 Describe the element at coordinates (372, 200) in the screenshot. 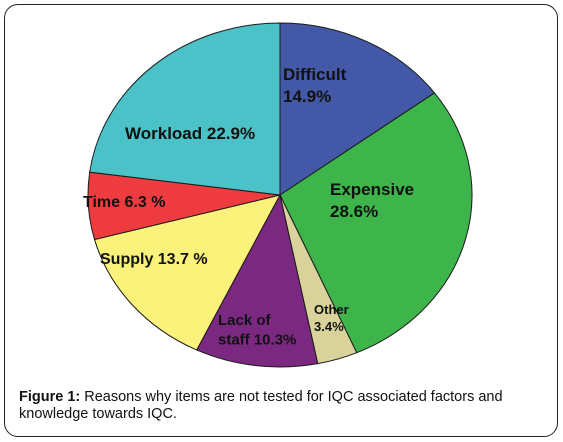

I see `slice-label-expensive: Expensive 28.6%` at that location.